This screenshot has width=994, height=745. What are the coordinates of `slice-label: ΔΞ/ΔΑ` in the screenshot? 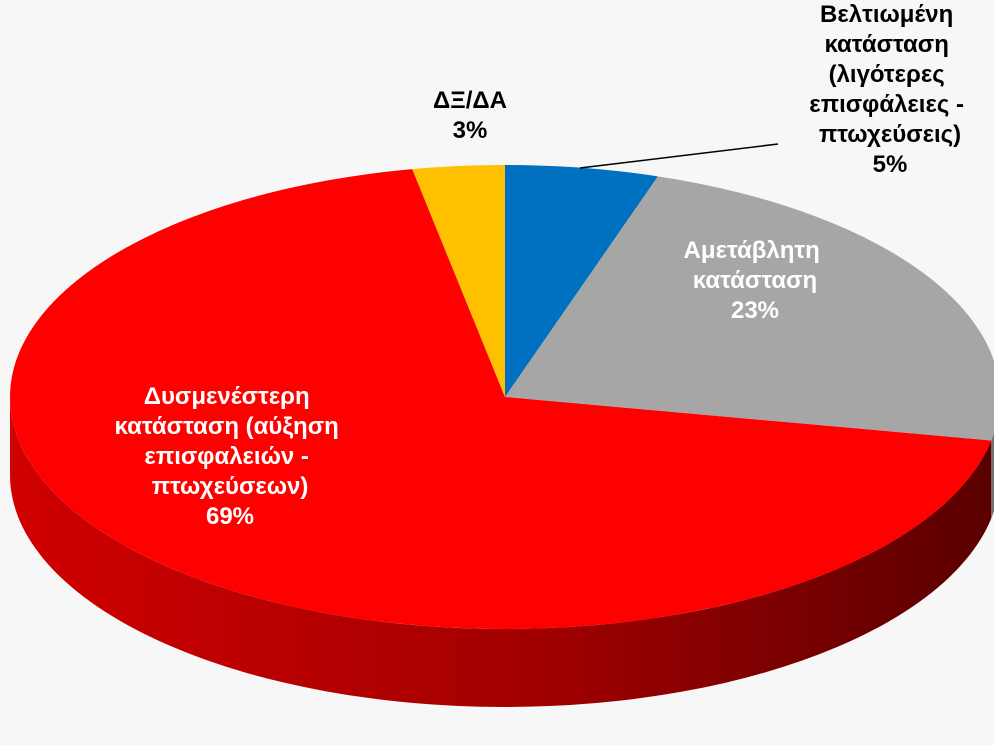 It's located at (470, 100).